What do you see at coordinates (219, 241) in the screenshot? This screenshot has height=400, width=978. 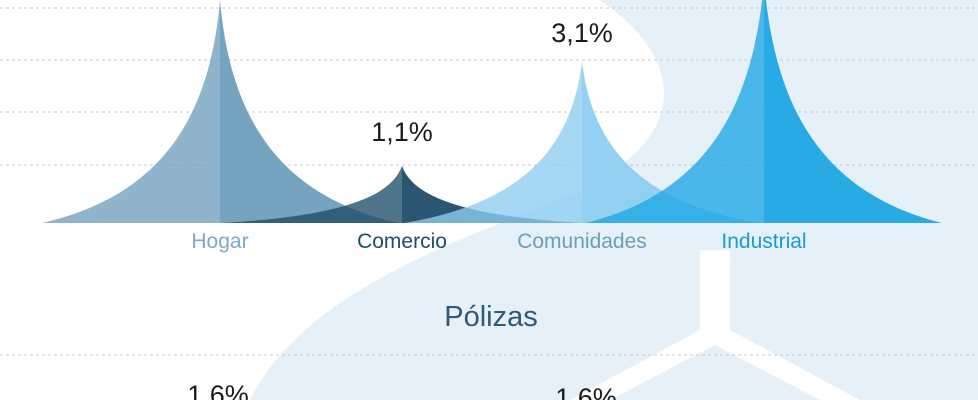 I see `category-label-hogar: Hogar` at bounding box center [219, 241].